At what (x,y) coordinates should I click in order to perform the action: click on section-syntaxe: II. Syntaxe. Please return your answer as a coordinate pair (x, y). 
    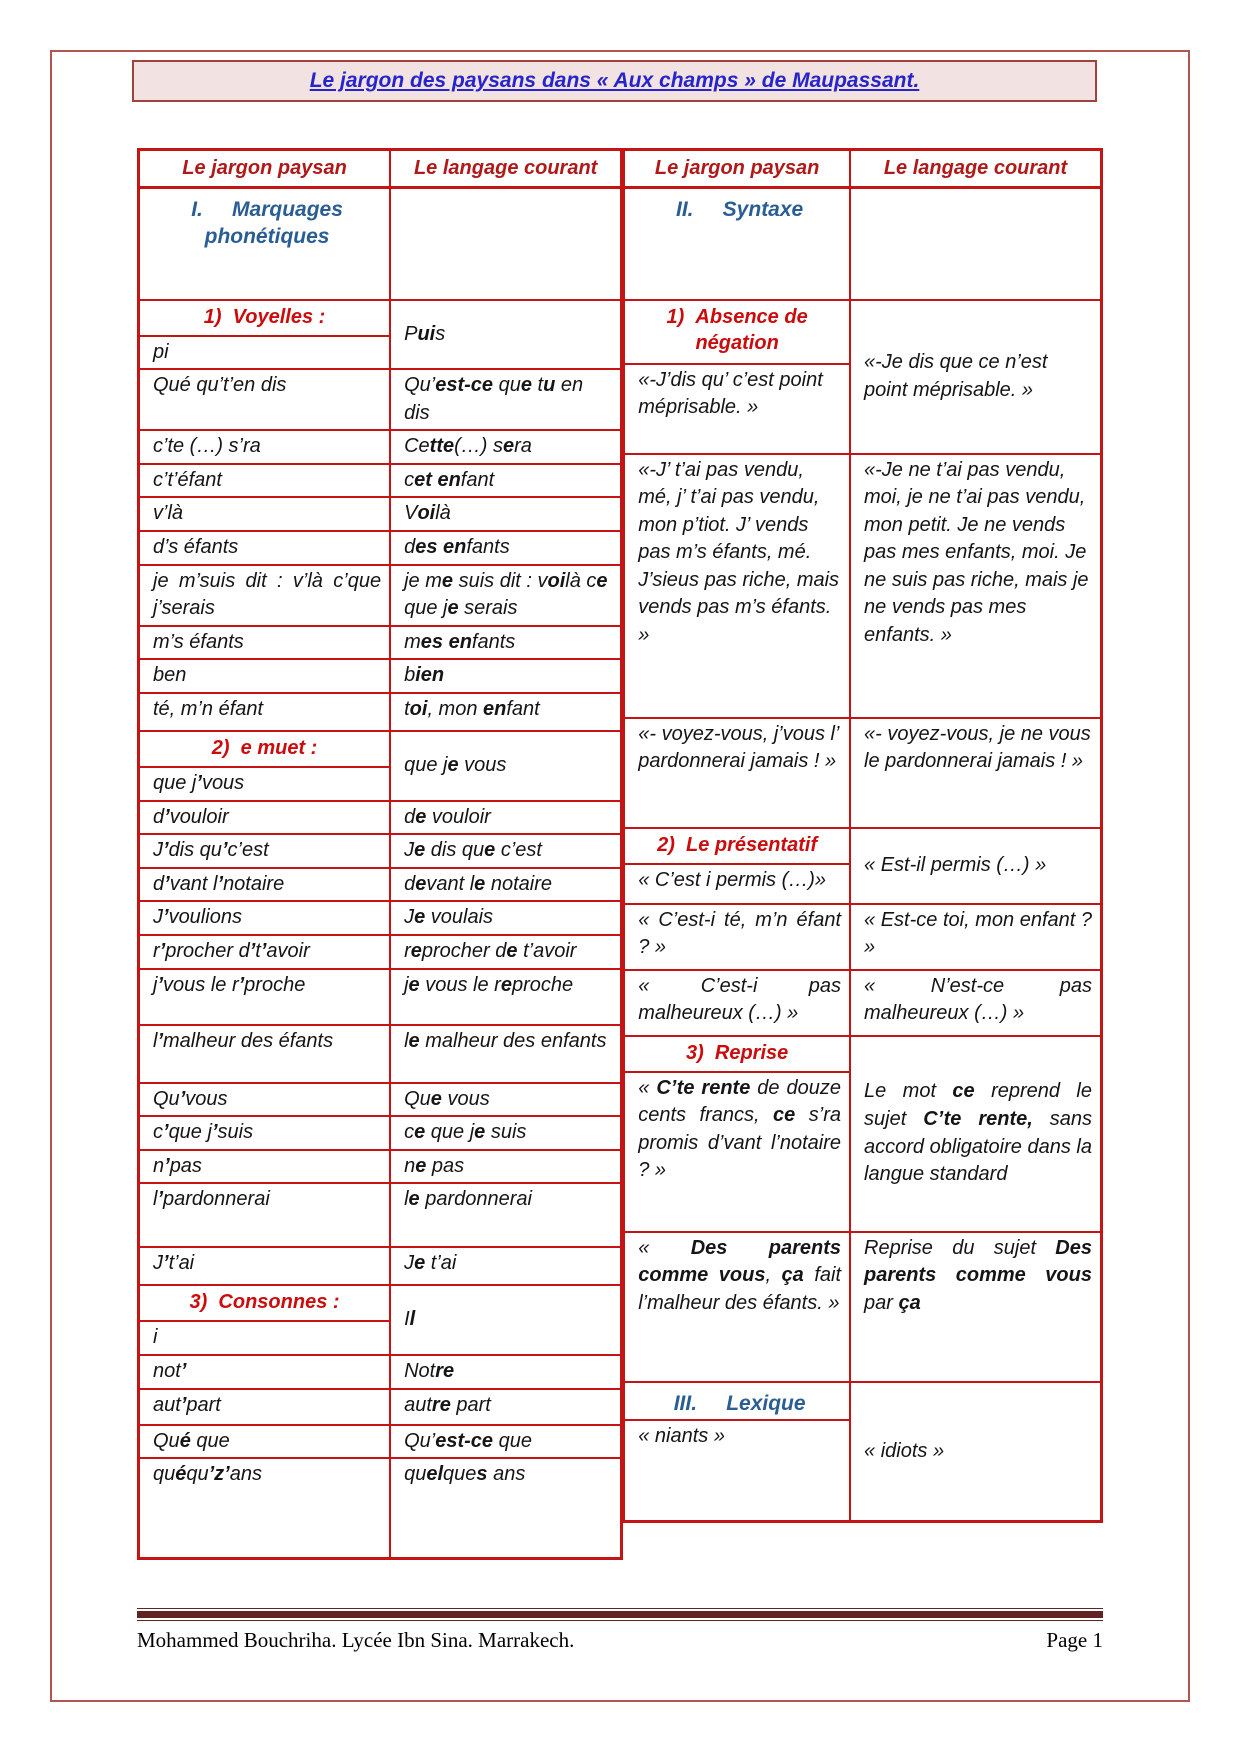
    Looking at the image, I should click on (737, 243).